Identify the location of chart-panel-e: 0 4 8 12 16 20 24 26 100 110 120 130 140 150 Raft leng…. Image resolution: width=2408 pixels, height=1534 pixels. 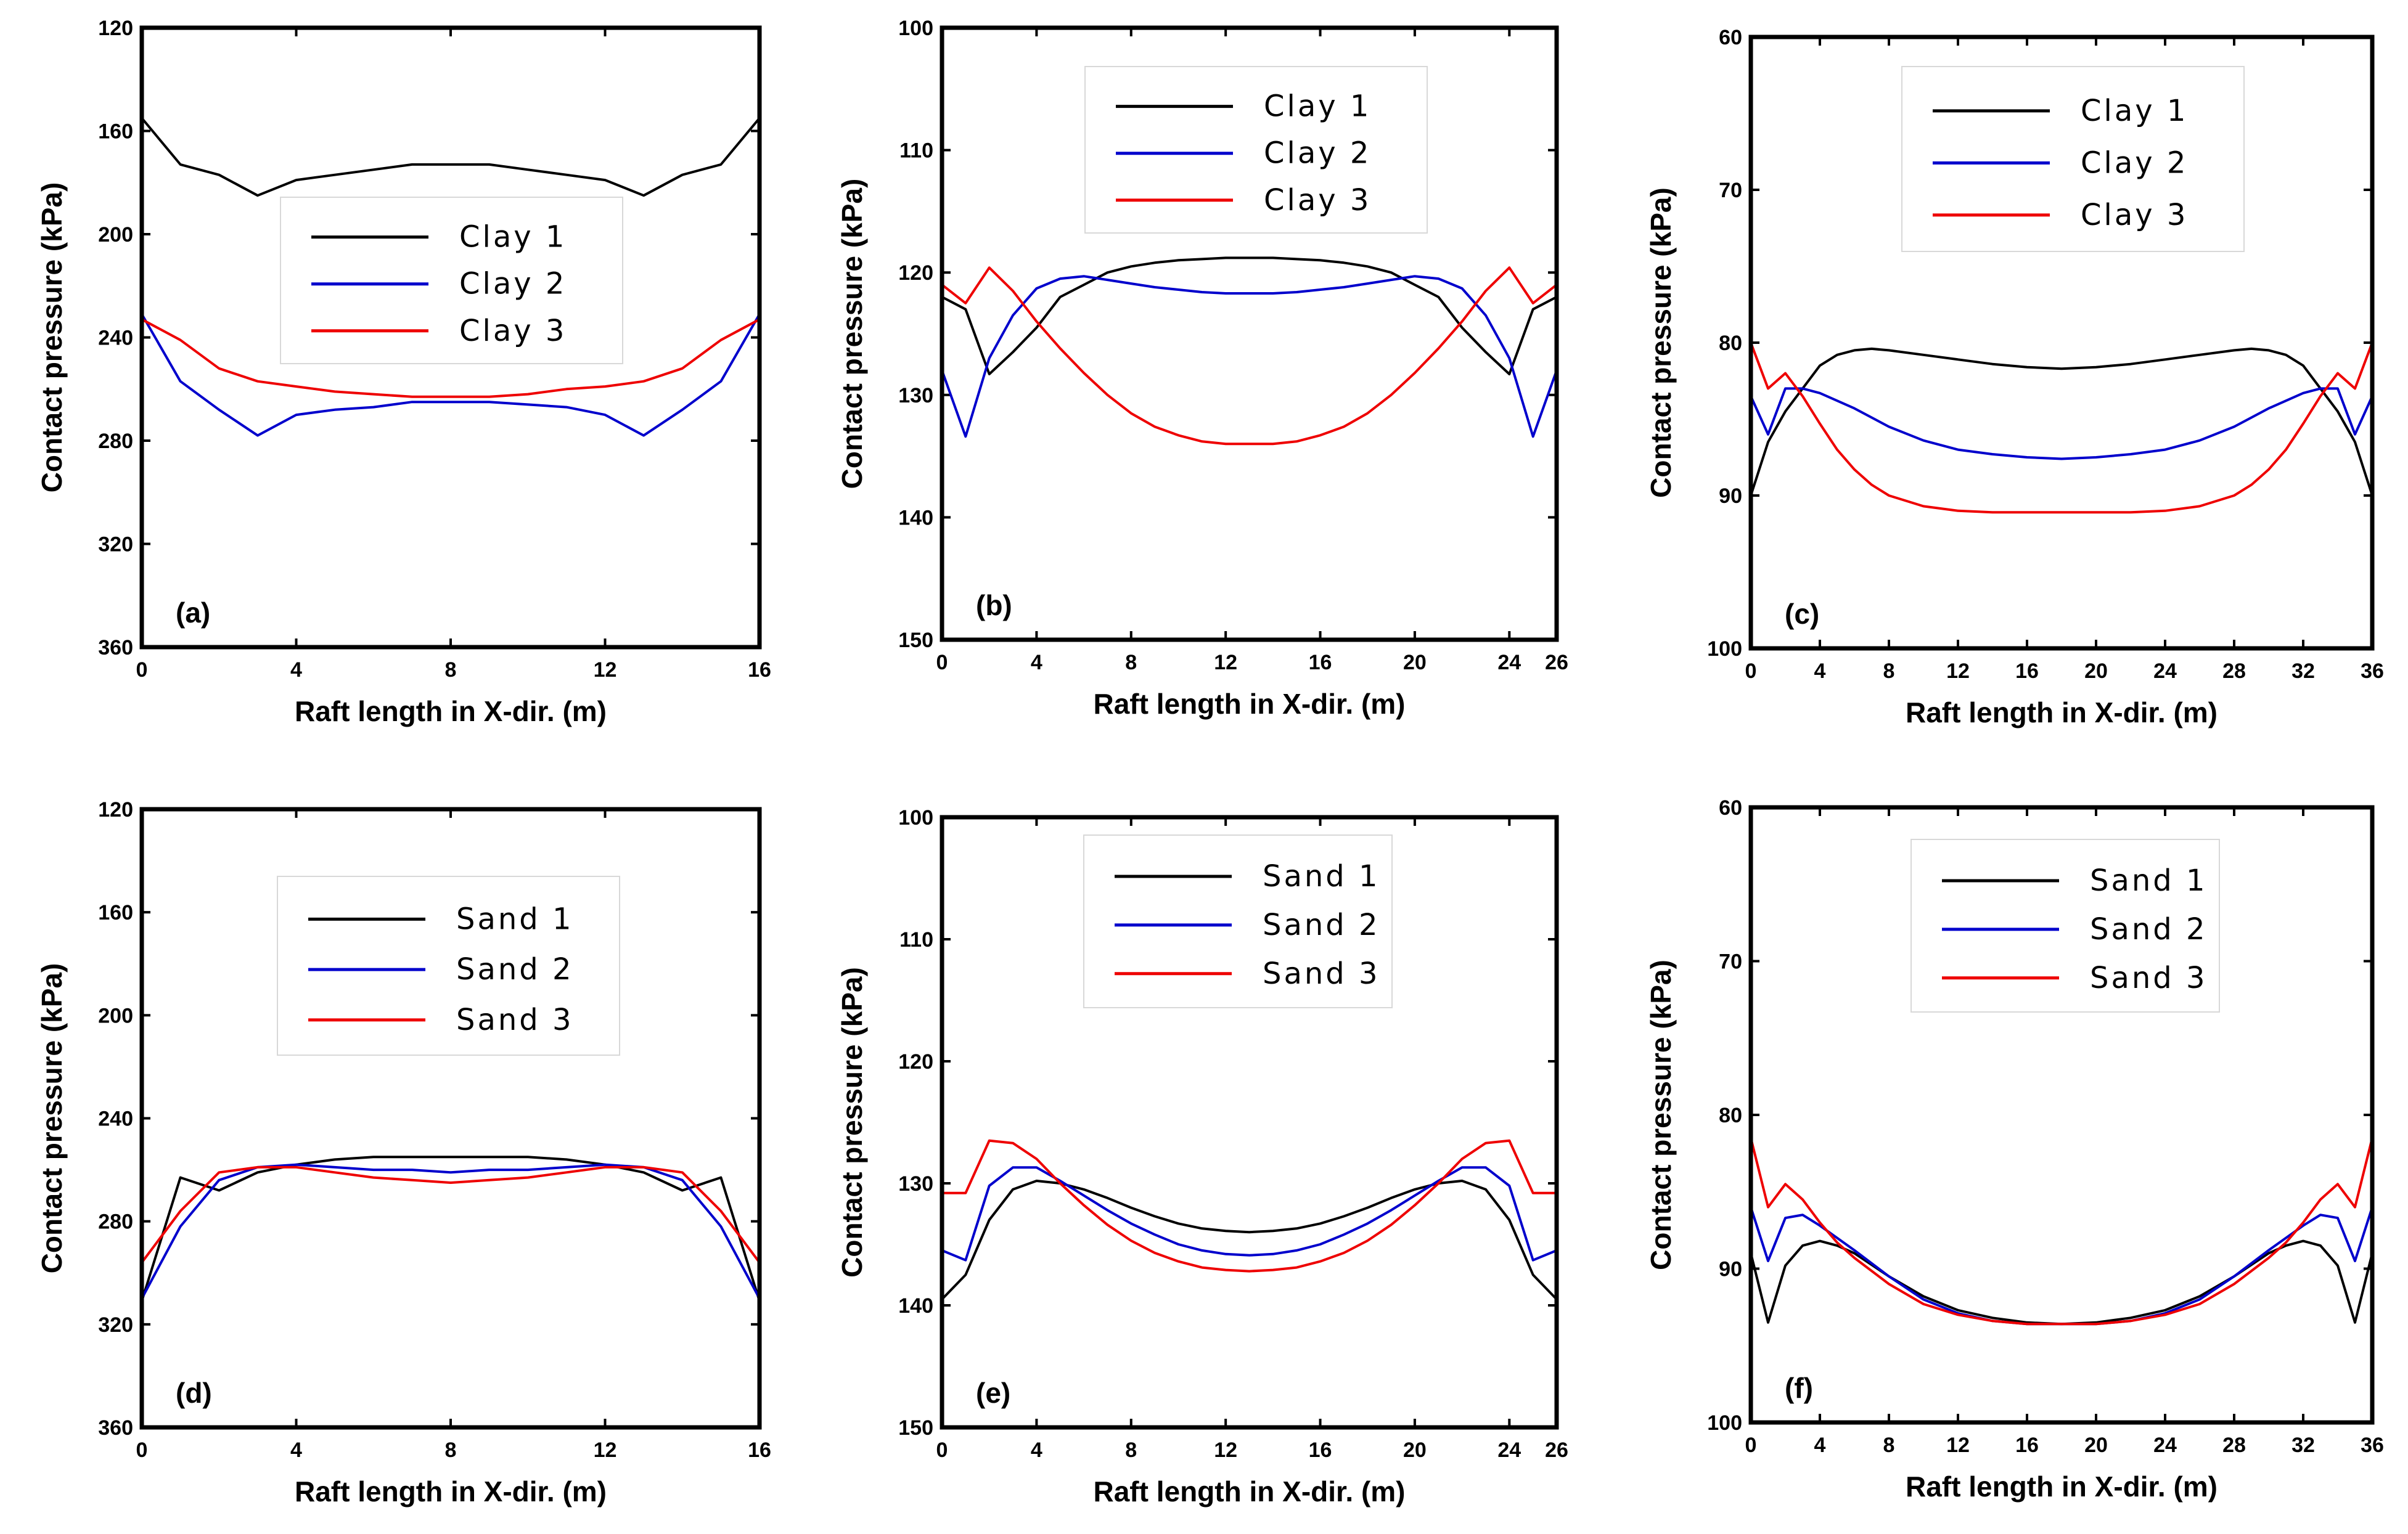
(1202, 1156).